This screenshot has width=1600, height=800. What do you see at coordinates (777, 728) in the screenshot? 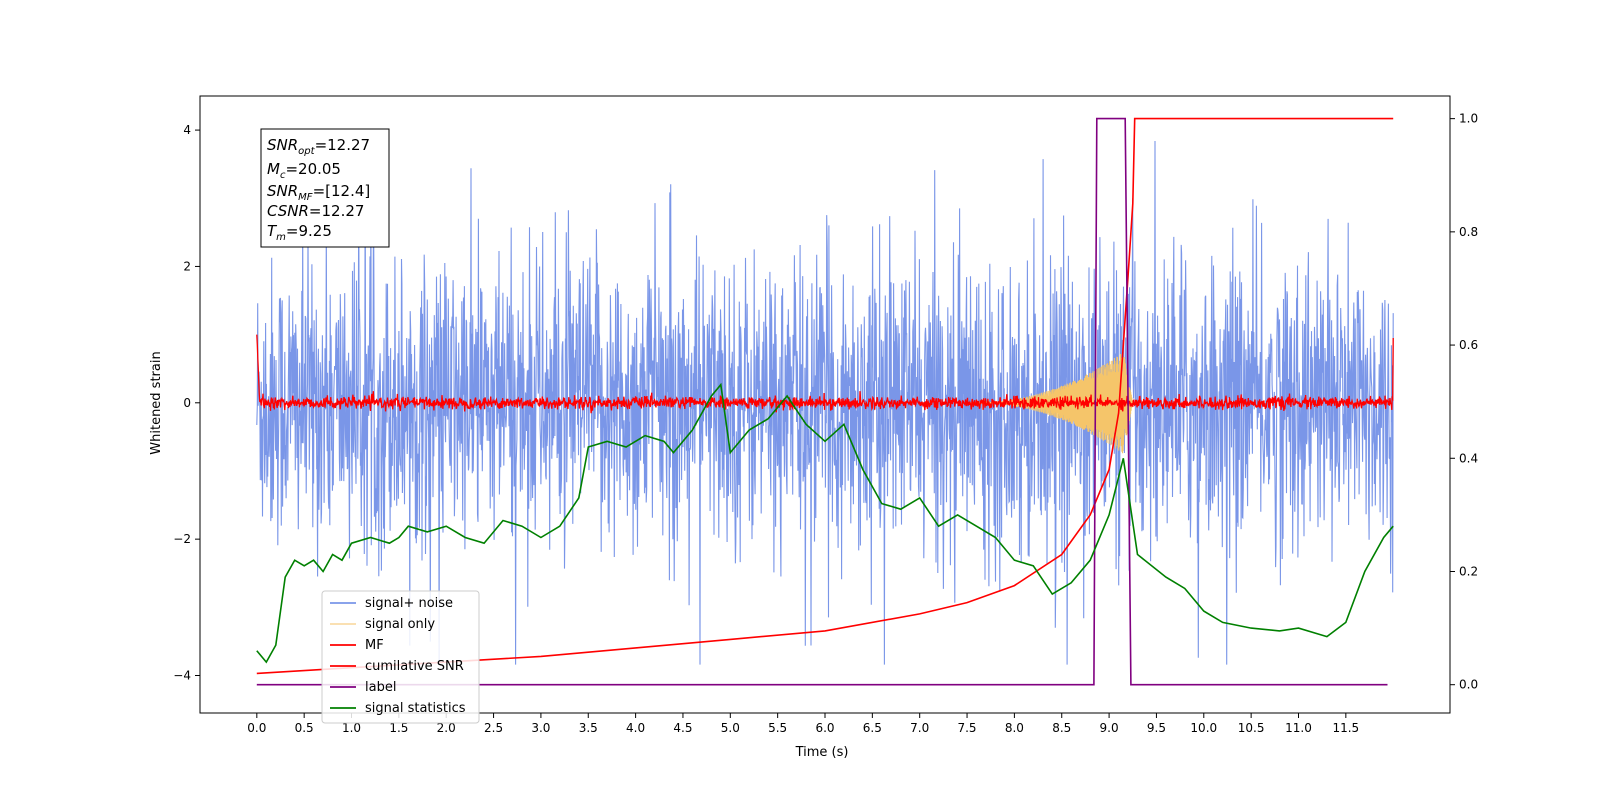
I see `x-tick-label: 5.5` at bounding box center [777, 728].